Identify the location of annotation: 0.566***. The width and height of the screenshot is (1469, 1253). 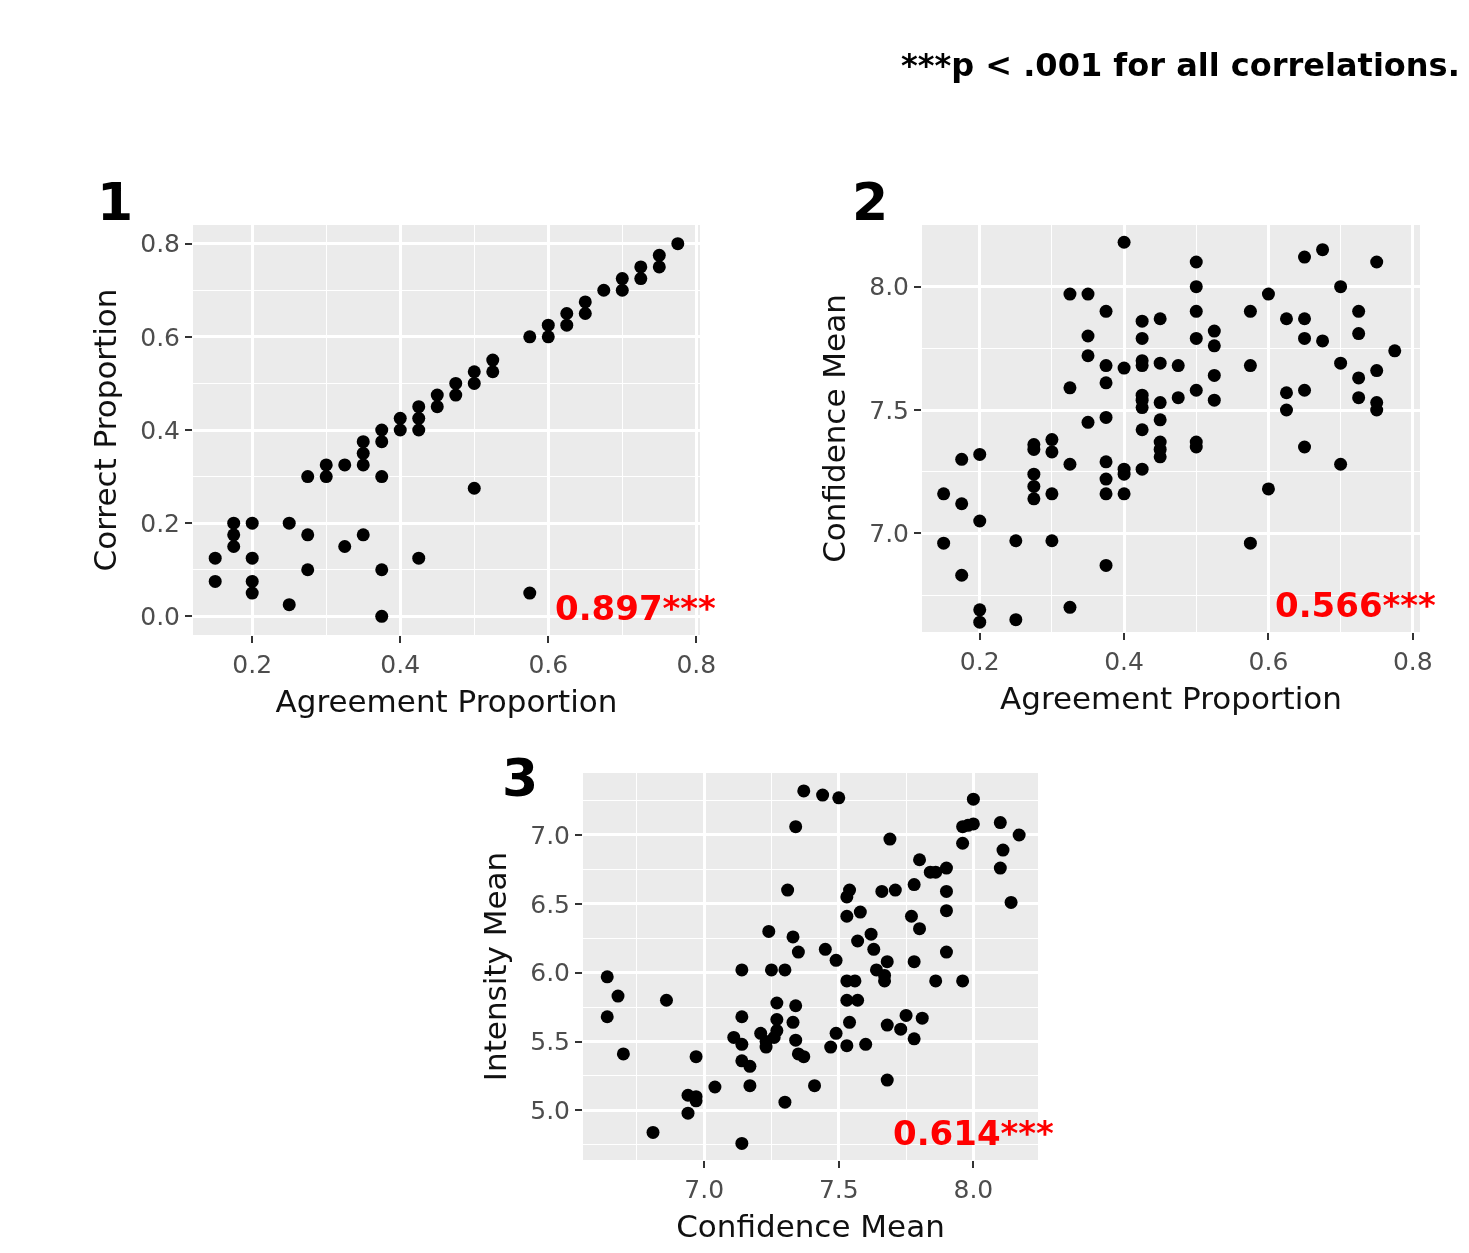
(1356, 605).